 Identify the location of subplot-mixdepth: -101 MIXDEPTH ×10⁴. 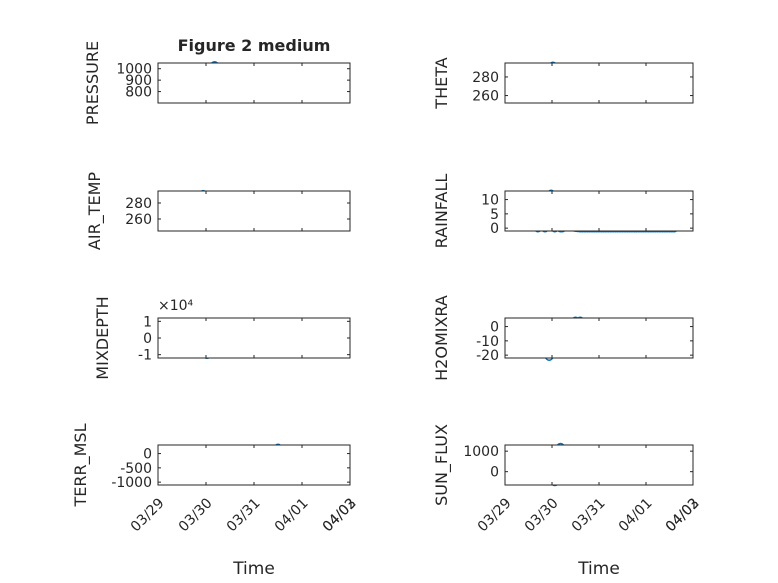
(222, 338).